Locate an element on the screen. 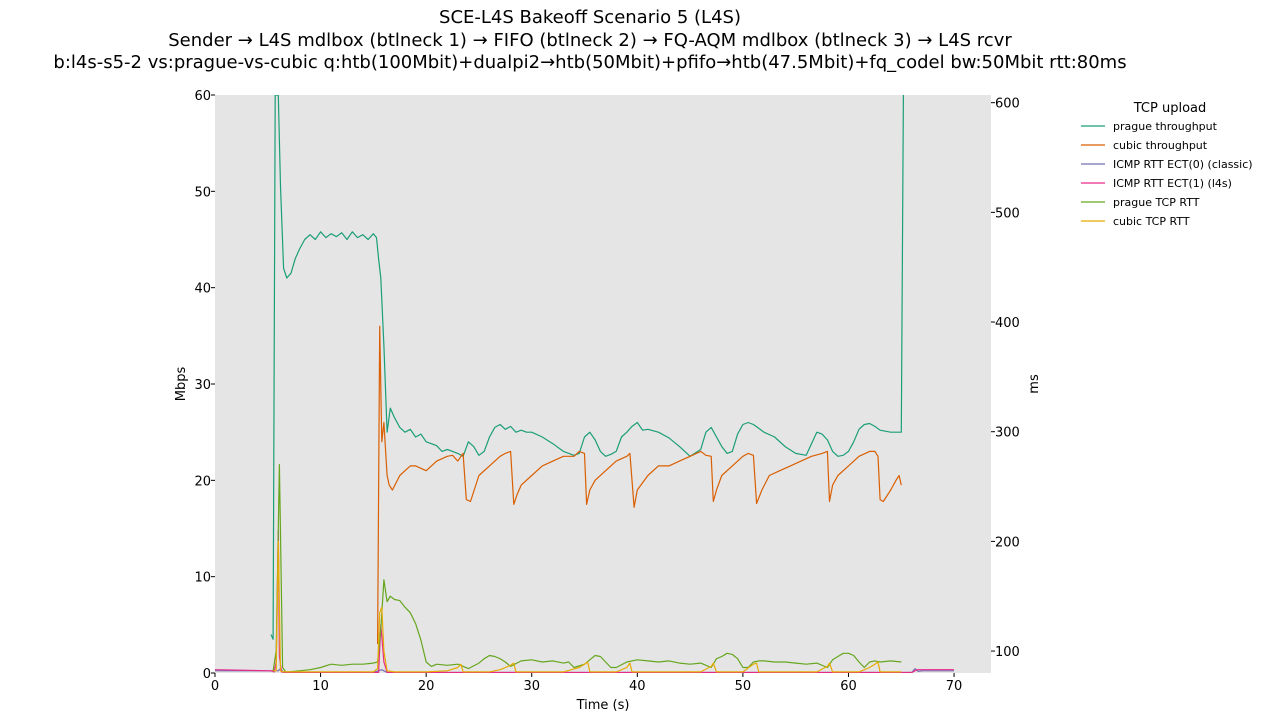 Image resolution: width=1275 pixels, height=721 pixels. legend-entry: cubic TCP RTT is located at coordinates (1135, 221).